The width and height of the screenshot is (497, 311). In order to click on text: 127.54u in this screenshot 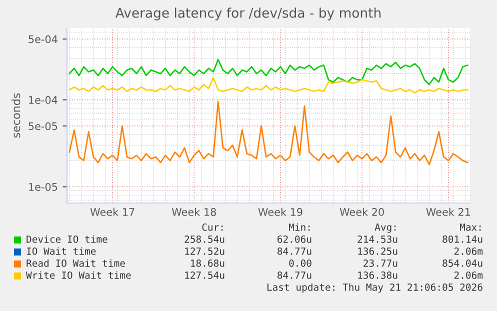, I will do `click(204, 275)`.